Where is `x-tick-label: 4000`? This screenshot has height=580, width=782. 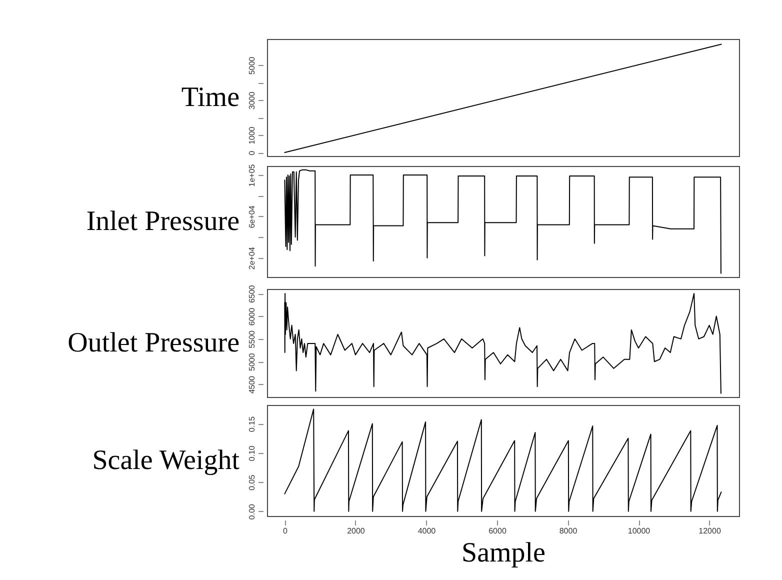 x-tick-label: 4000 is located at coordinates (427, 531).